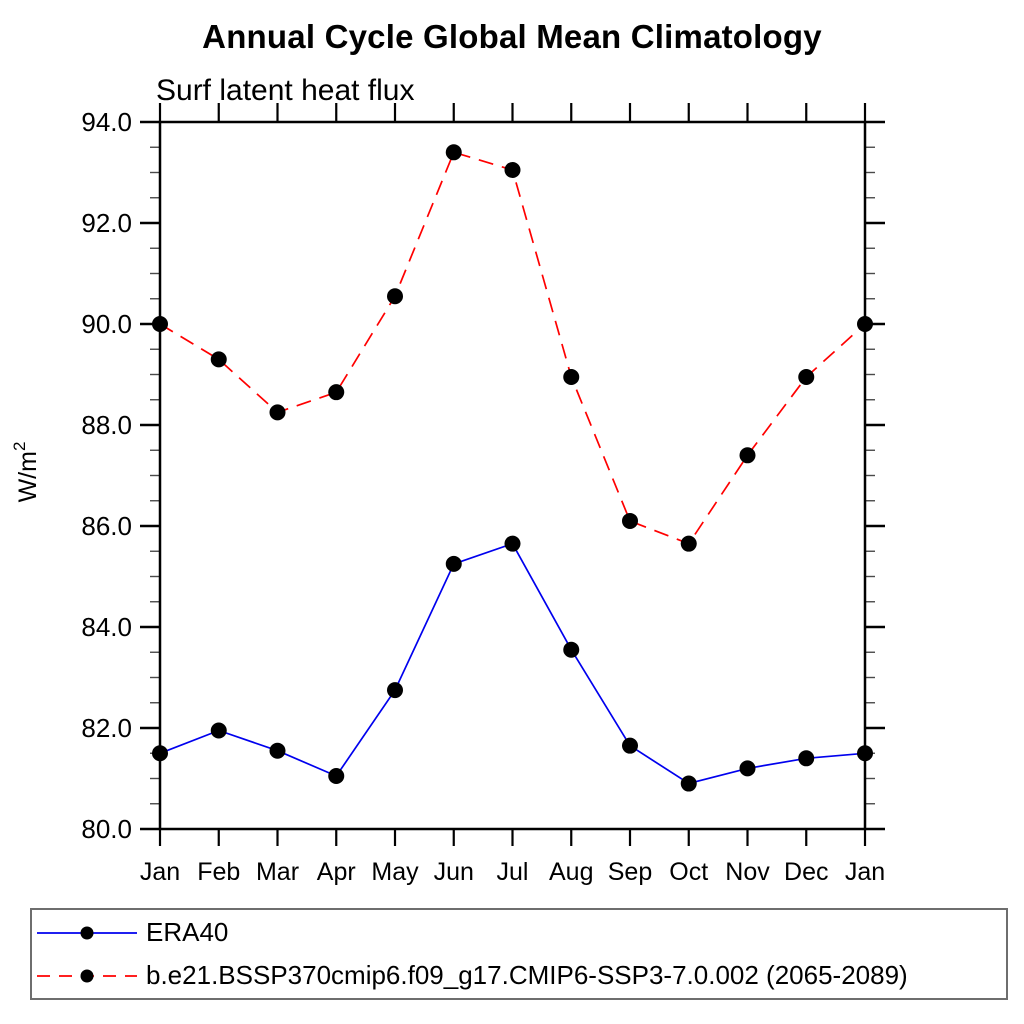  I want to click on y-axis-ticks-left, so click(150, 475).